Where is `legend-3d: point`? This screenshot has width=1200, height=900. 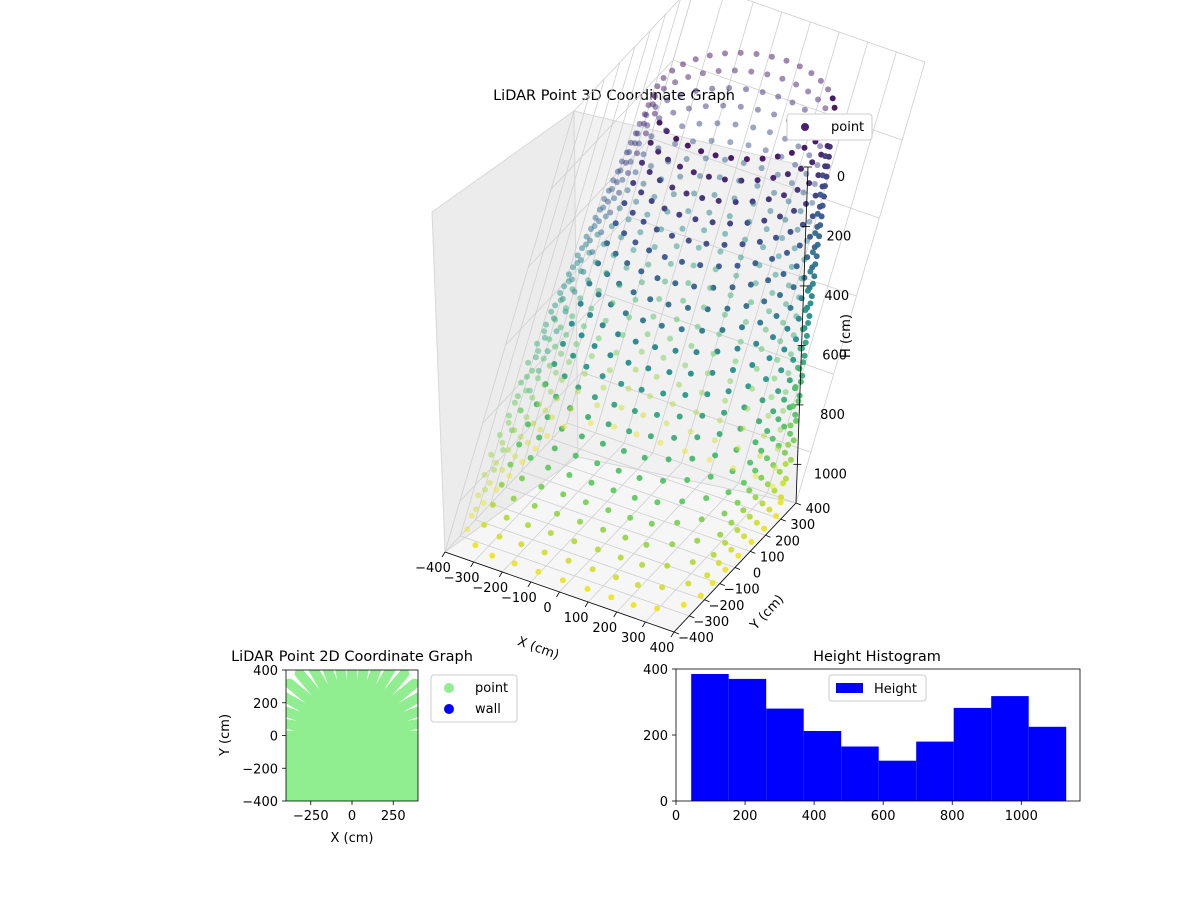 legend-3d: point is located at coordinates (829, 127).